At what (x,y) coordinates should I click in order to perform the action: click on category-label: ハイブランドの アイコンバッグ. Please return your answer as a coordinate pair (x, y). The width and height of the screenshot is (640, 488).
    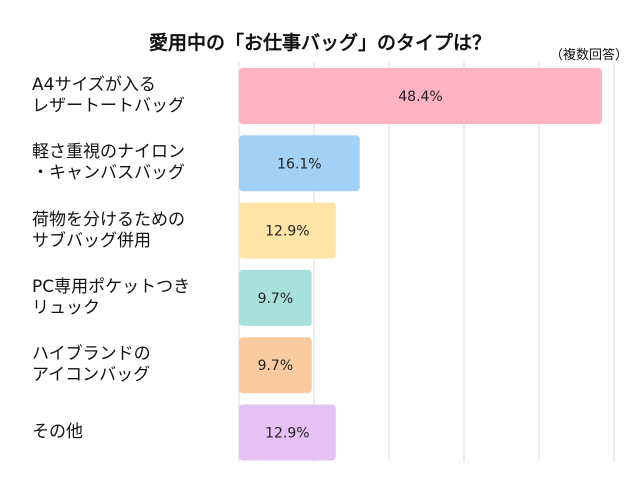
    Looking at the image, I should click on (91, 365).